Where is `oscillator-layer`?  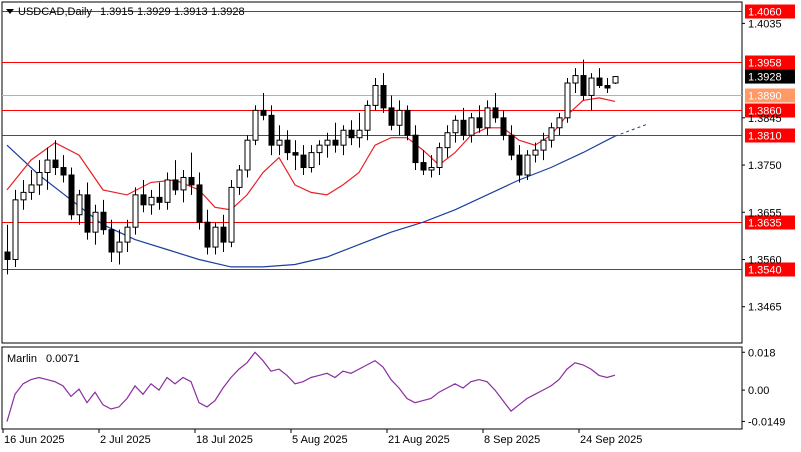 oscillator-layer is located at coordinates (311, 386).